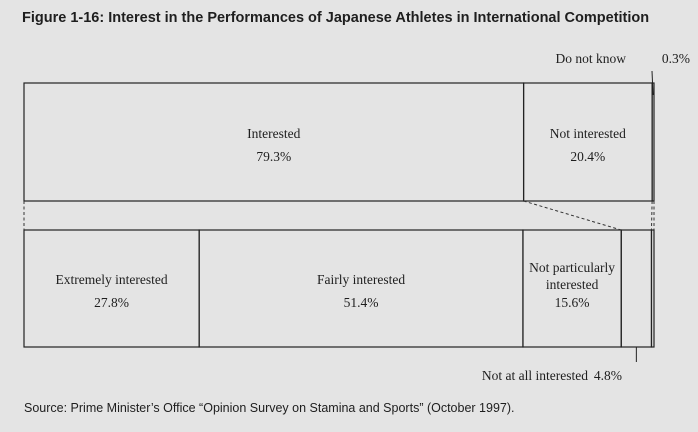 The width and height of the screenshot is (698, 432). Describe the element at coordinates (111, 288) in the screenshot. I see `bar-2-segment-extremely-interested` at that location.